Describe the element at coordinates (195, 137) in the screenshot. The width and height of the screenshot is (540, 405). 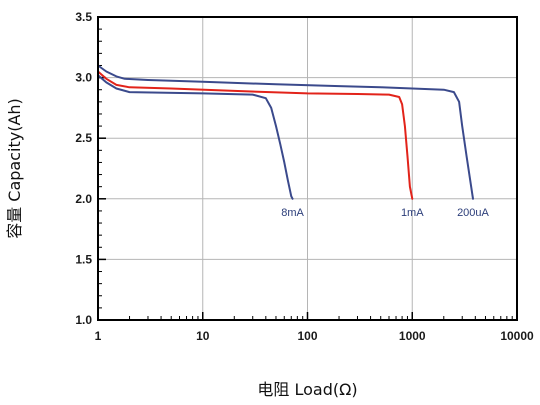
I see `series-line-8mA` at that location.